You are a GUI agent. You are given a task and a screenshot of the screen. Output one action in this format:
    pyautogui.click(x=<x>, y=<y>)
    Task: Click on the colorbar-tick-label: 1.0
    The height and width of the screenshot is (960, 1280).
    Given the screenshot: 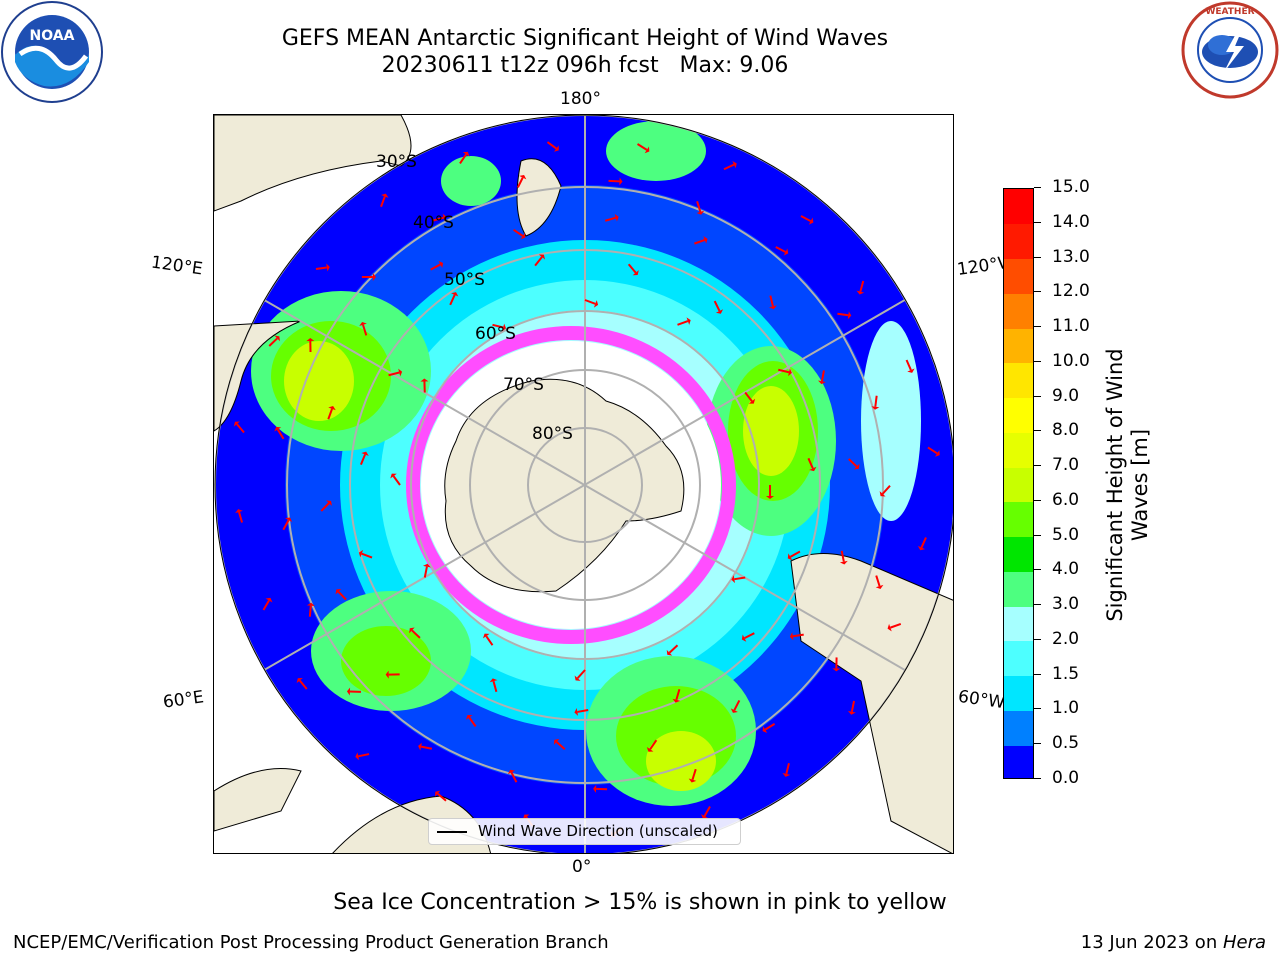 What is the action you would take?
    pyautogui.click(x=1066, y=708)
    